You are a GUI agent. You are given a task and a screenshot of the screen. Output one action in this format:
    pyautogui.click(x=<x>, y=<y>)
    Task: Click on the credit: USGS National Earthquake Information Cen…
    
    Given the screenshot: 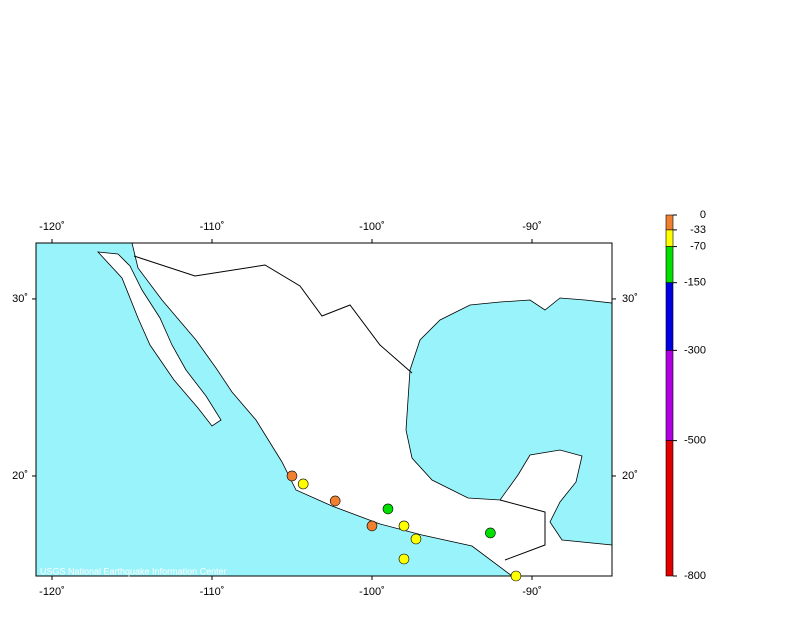 What is the action you would take?
    pyautogui.click(x=133, y=571)
    